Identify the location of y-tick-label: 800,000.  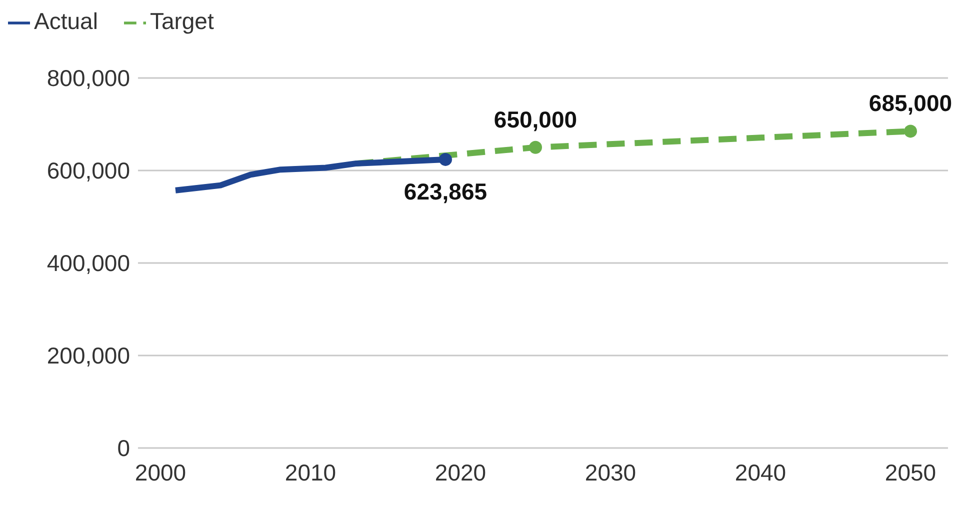
(88, 78).